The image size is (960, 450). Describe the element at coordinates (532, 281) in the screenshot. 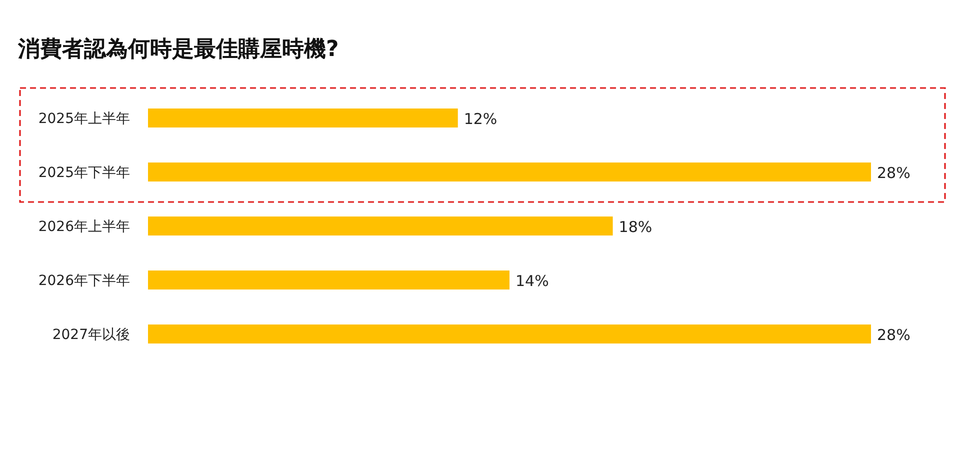

I see `data-label: 14%` at that location.